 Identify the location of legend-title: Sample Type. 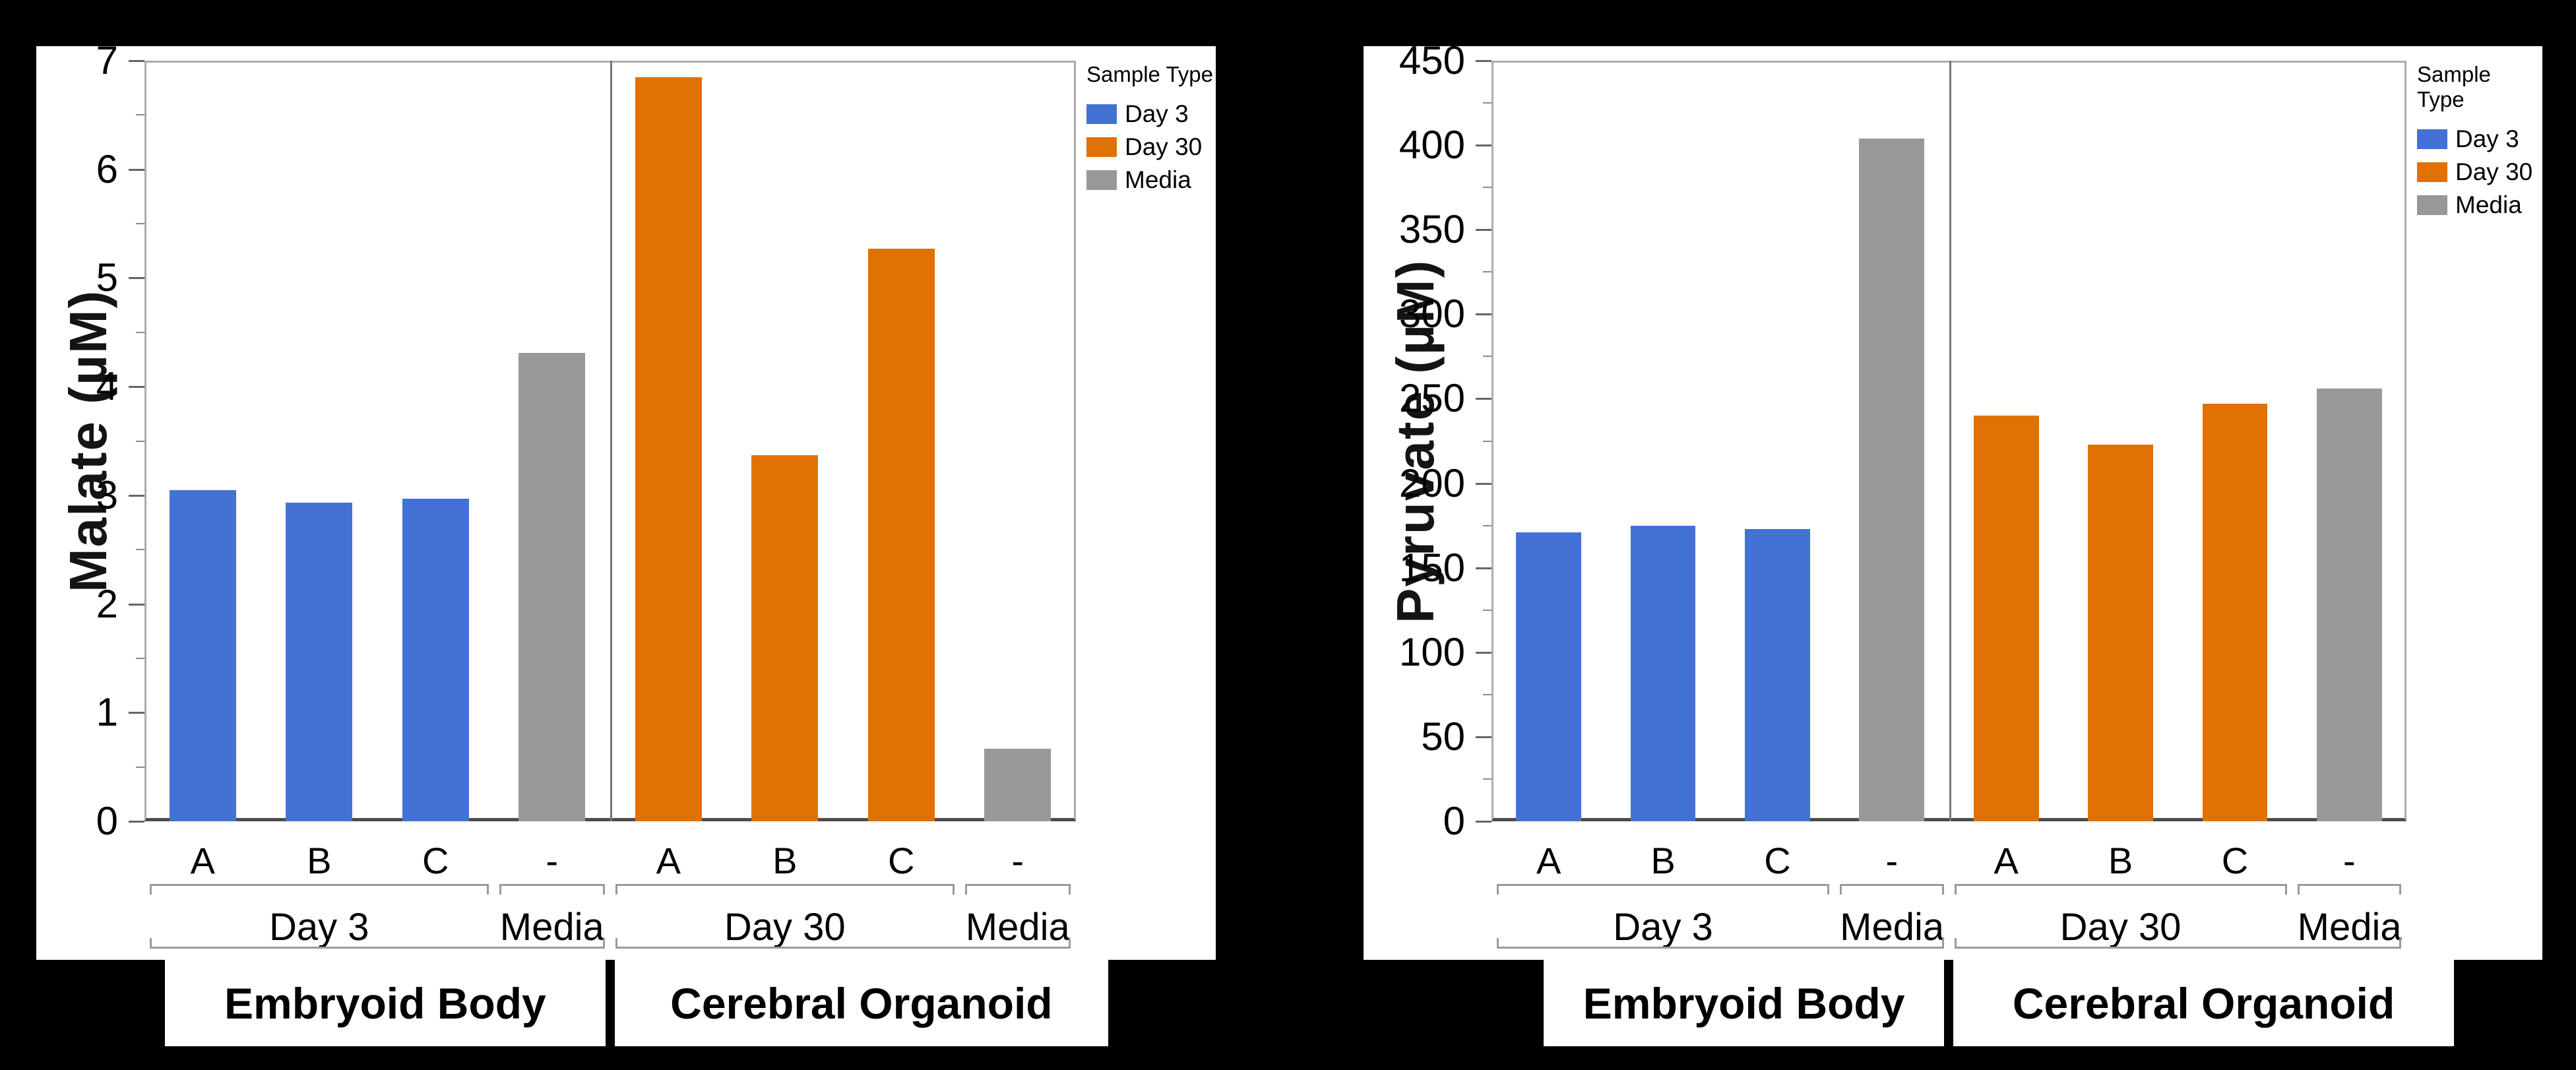
(1150, 74).